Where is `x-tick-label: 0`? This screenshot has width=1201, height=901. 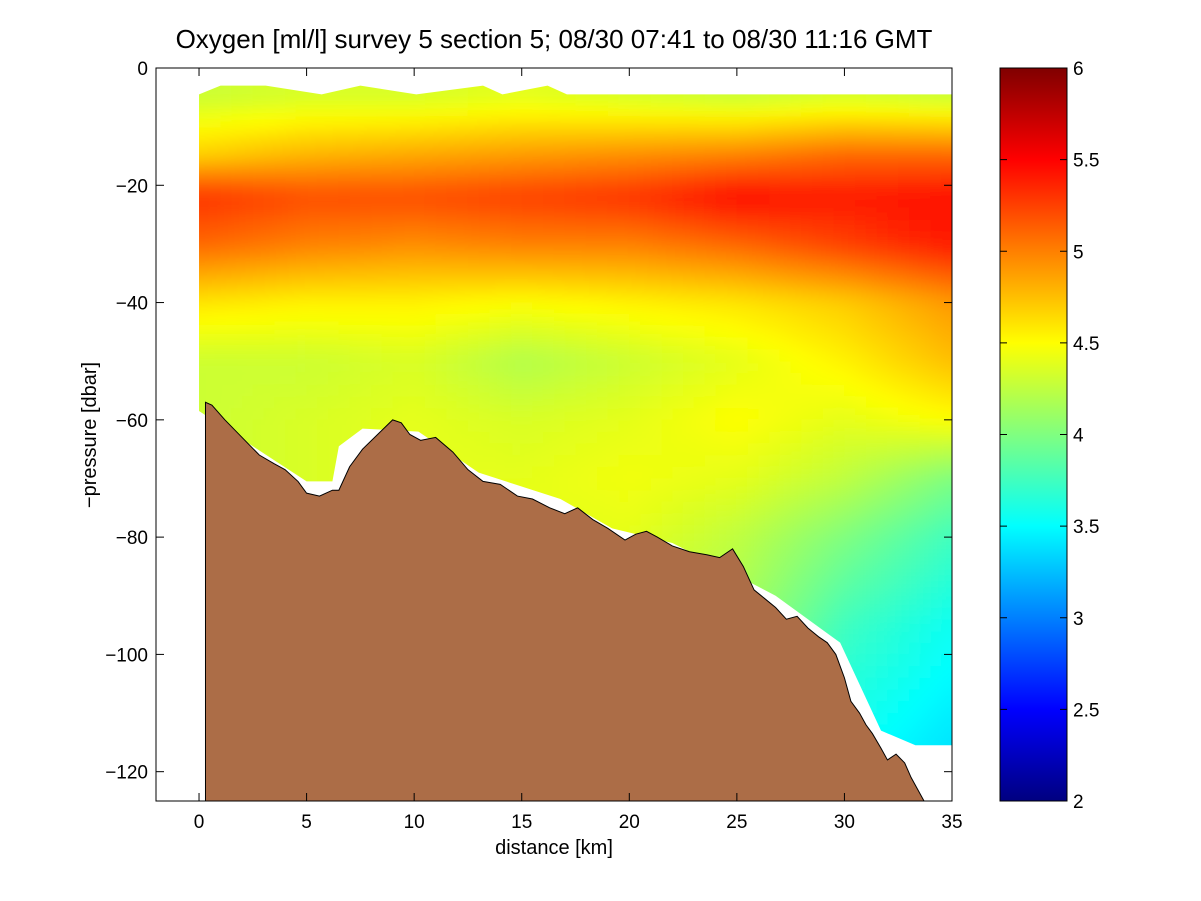
x-tick-label: 0 is located at coordinates (199, 822).